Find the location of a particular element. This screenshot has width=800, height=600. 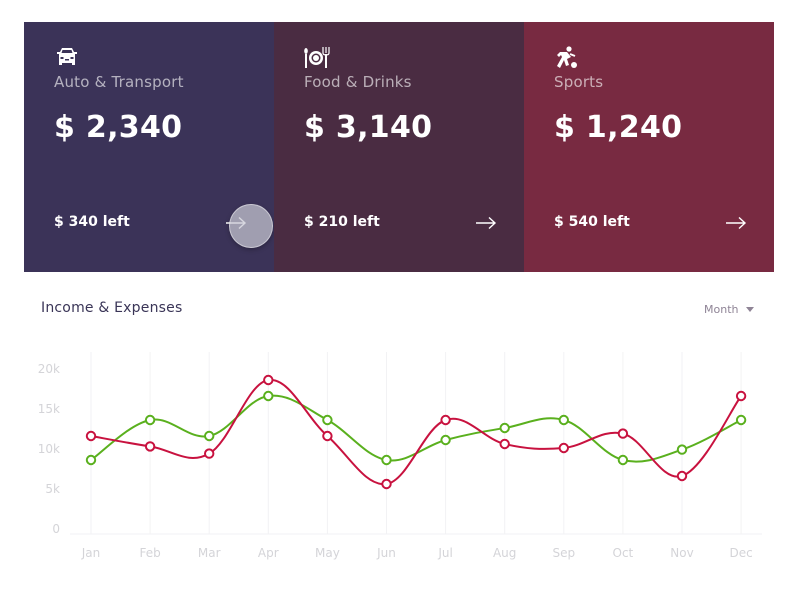

x-tick-label: Jan is located at coordinates (91, 553).